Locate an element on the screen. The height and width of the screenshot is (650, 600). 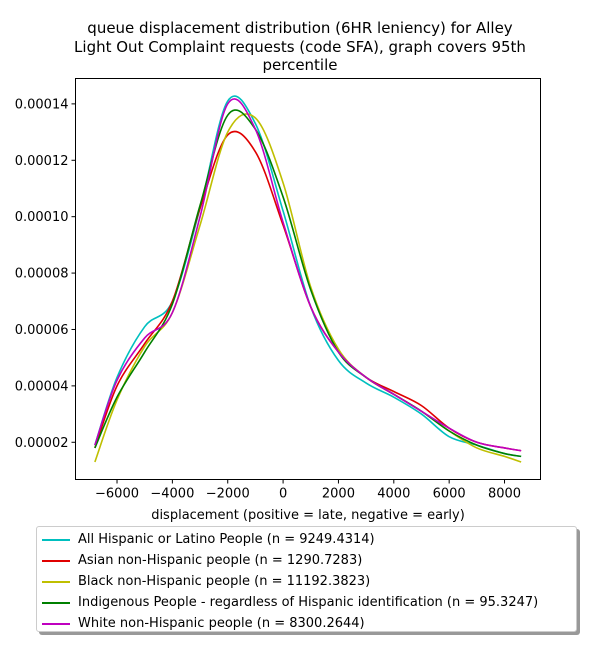
x-tick-label: 2000 is located at coordinates (338, 494).